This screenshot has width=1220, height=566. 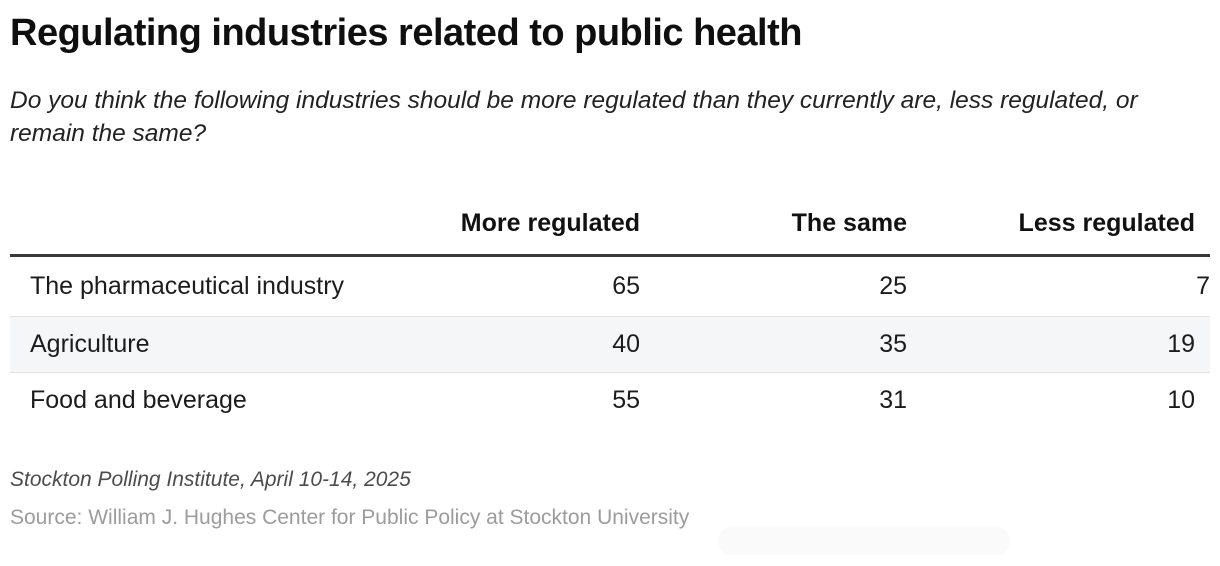 I want to click on table-header: More regulated The same Less regulated, so click(x=610, y=228).